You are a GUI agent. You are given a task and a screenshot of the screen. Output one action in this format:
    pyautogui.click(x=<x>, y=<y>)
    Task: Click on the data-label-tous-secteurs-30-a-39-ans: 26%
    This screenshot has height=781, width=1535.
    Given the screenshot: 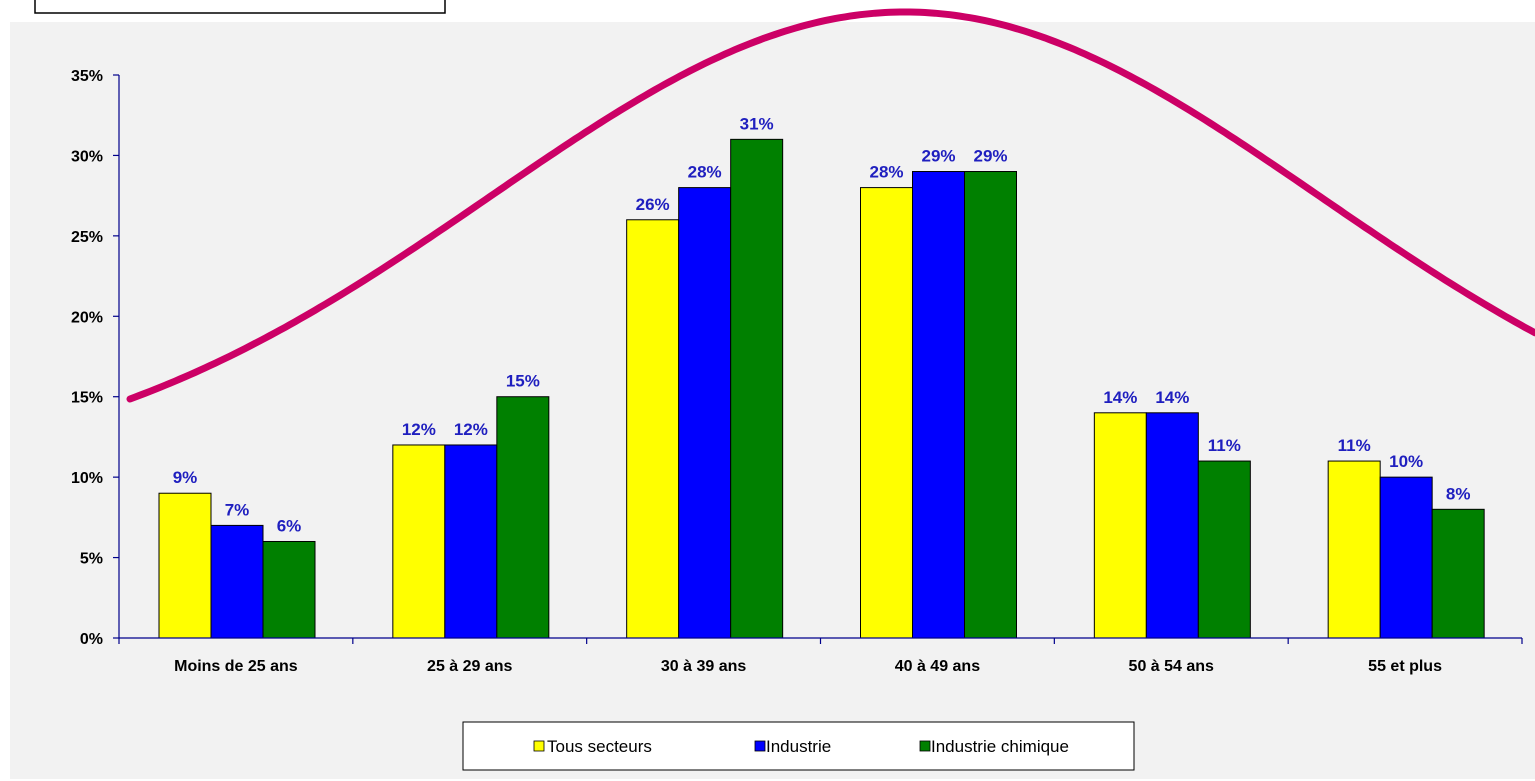 What is the action you would take?
    pyautogui.click(x=653, y=204)
    